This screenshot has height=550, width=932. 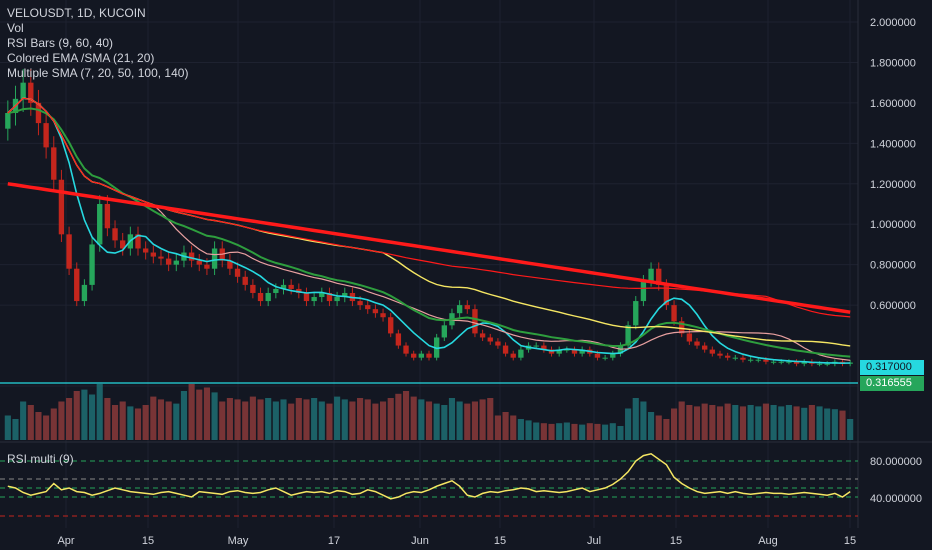 What do you see at coordinates (15, 28) in the screenshot?
I see `legend-vol: Vol` at bounding box center [15, 28].